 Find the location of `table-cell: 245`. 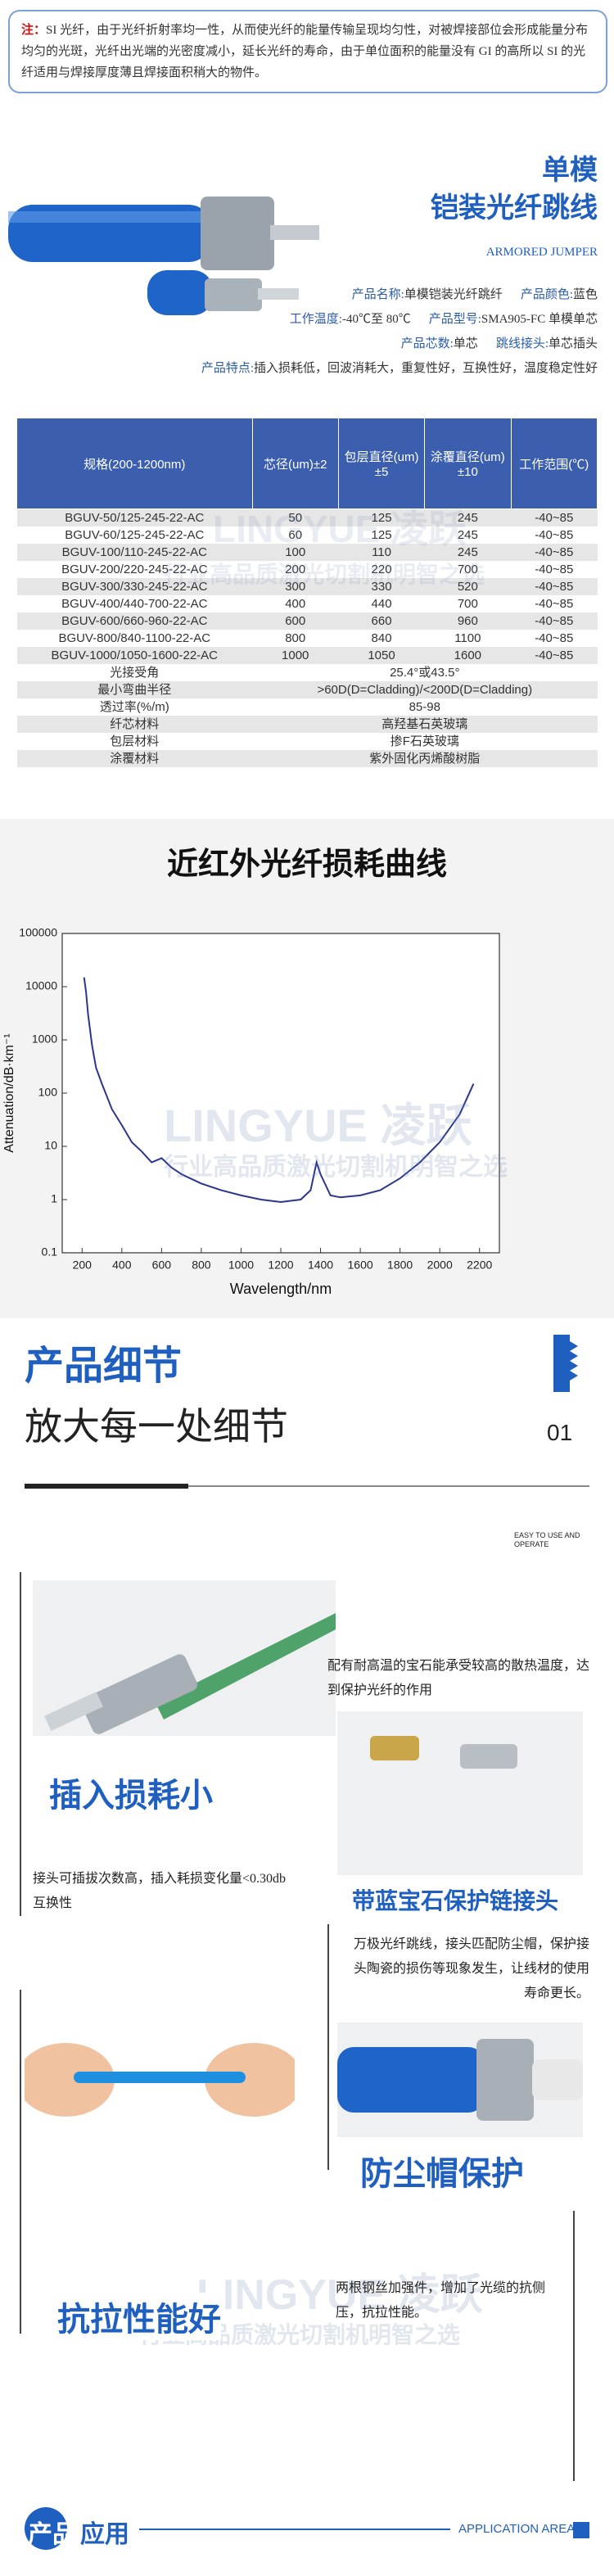

table-cell: 245 is located at coordinates (467, 517).